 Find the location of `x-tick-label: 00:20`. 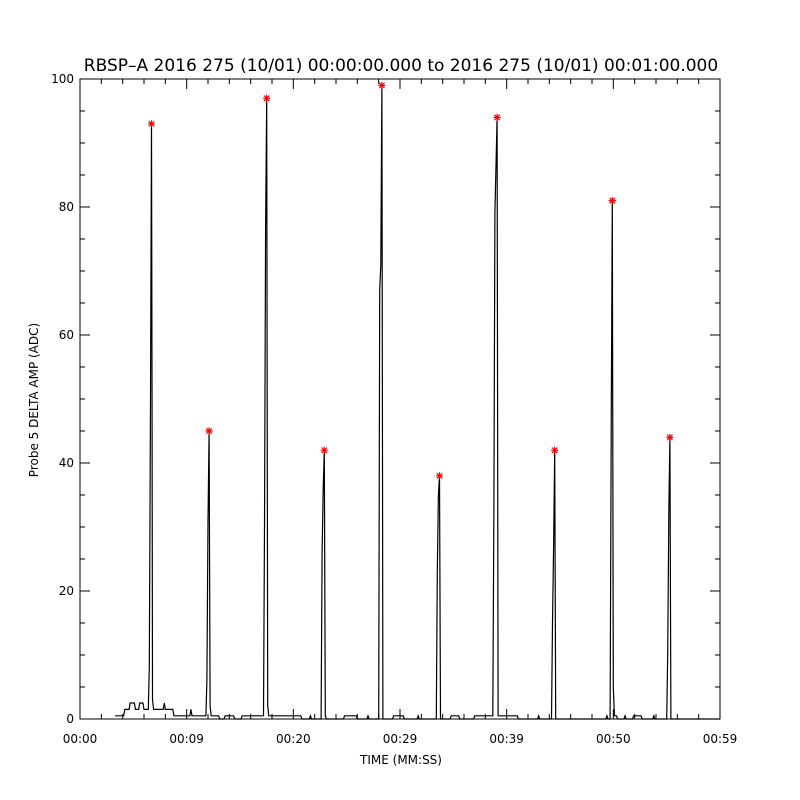

x-tick-label: 00:20 is located at coordinates (293, 739).